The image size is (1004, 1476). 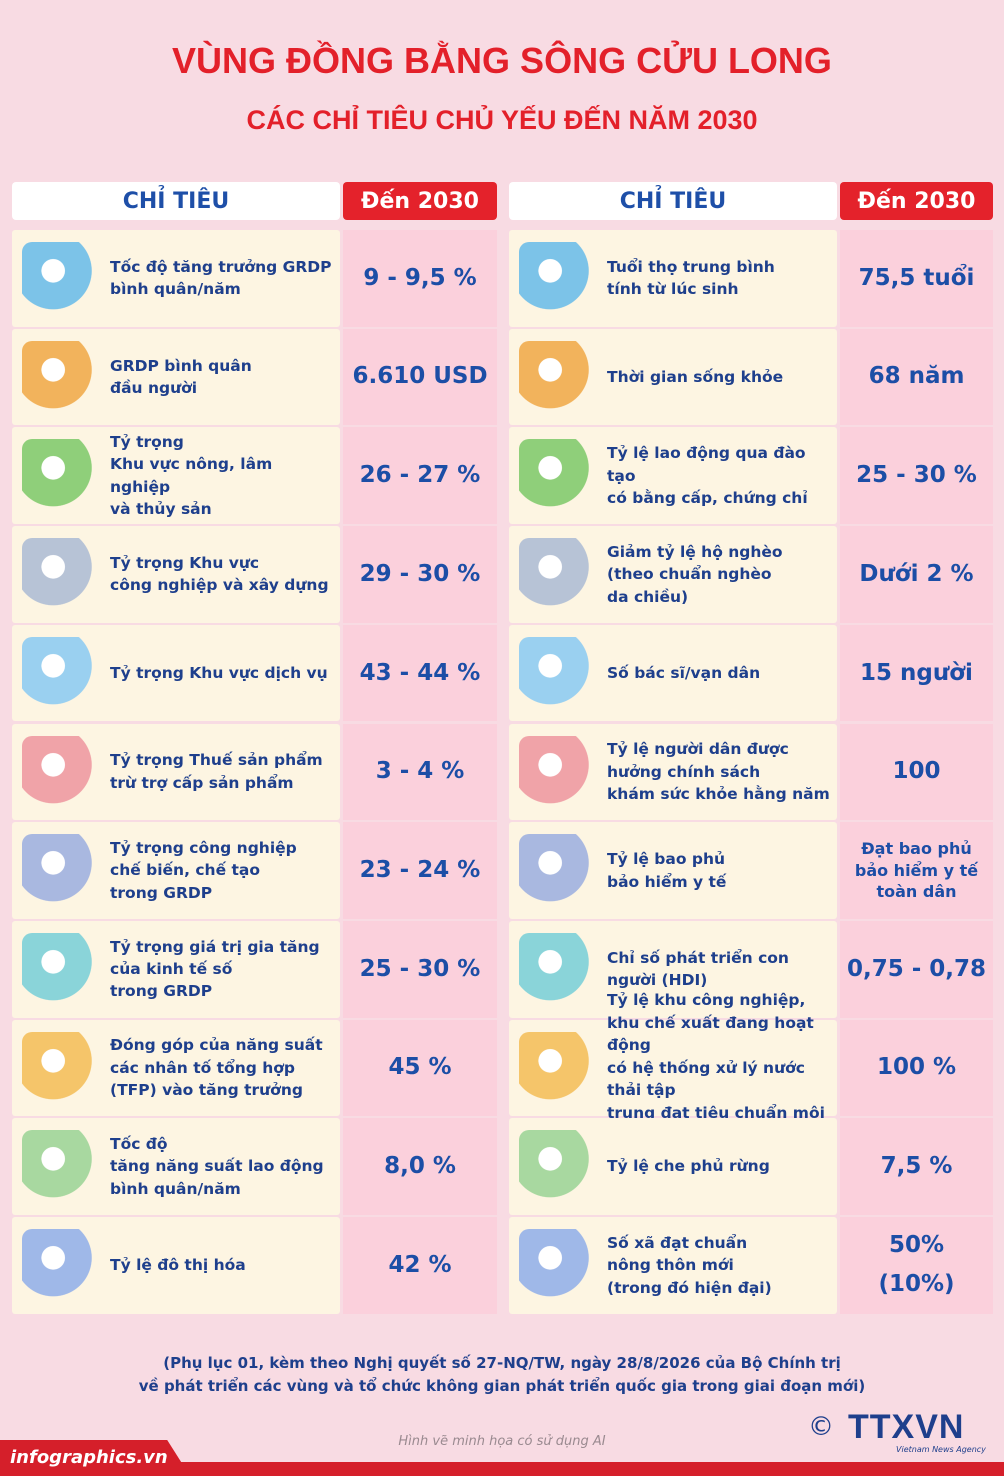 I want to click on indicator-cell: Tỷ trọng Khu vực công nghiệp và xây dựng, so click(x=176, y=574).